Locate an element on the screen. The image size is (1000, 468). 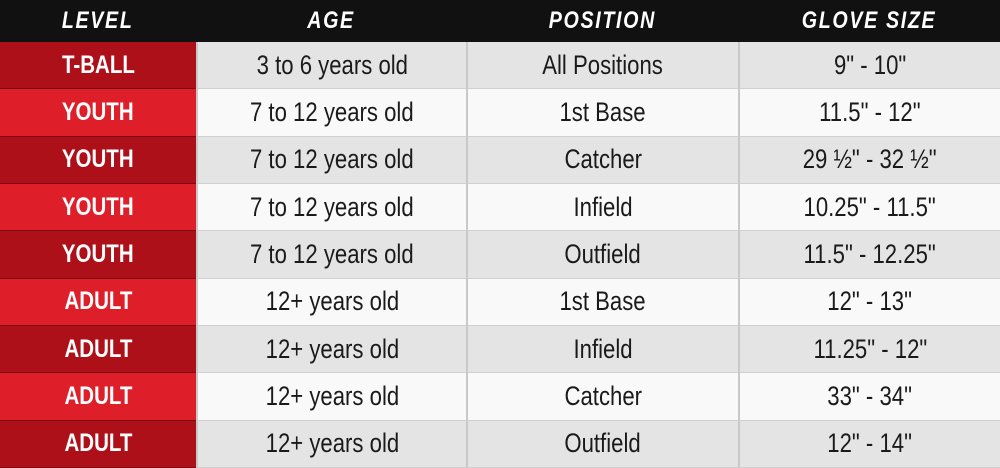
table-cell: 12" - 13" is located at coordinates (869, 302).